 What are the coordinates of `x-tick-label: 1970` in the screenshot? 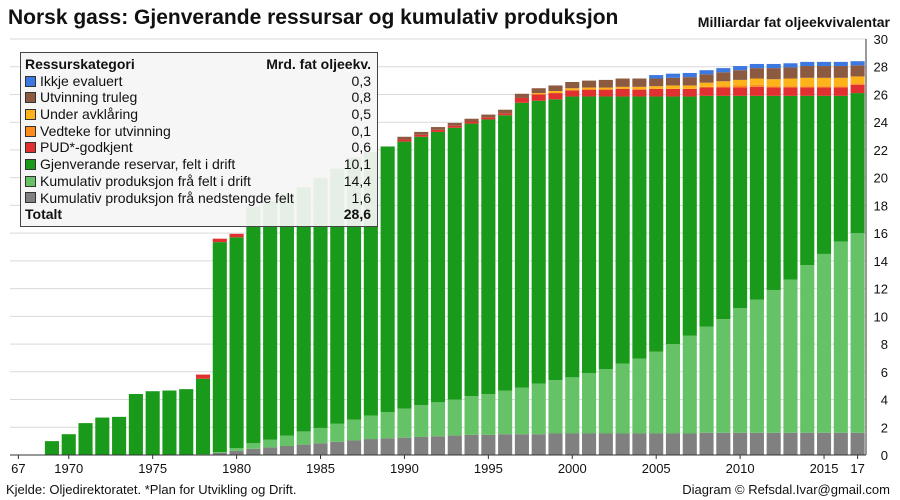 It's located at (68, 468).